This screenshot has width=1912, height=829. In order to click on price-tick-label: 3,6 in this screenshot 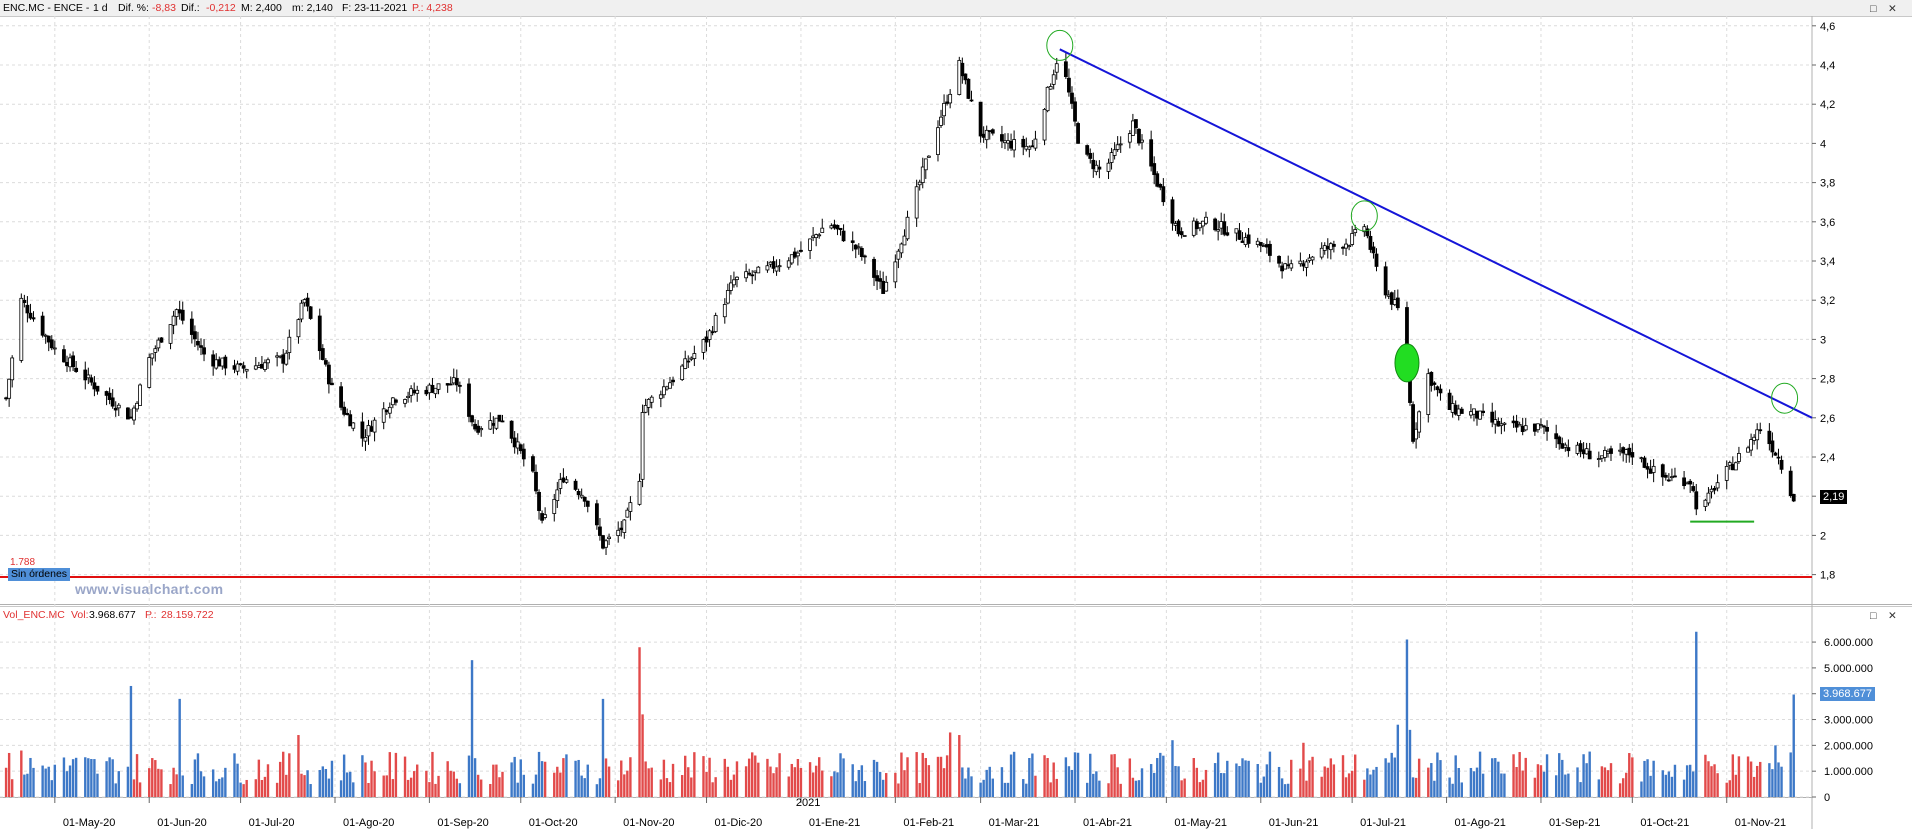, I will do `click(1827, 223)`.